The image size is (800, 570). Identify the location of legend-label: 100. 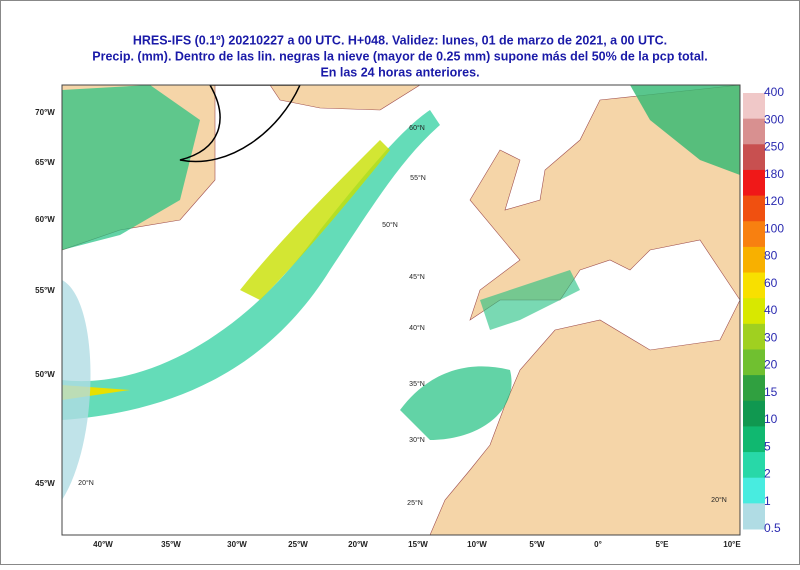
(774, 228).